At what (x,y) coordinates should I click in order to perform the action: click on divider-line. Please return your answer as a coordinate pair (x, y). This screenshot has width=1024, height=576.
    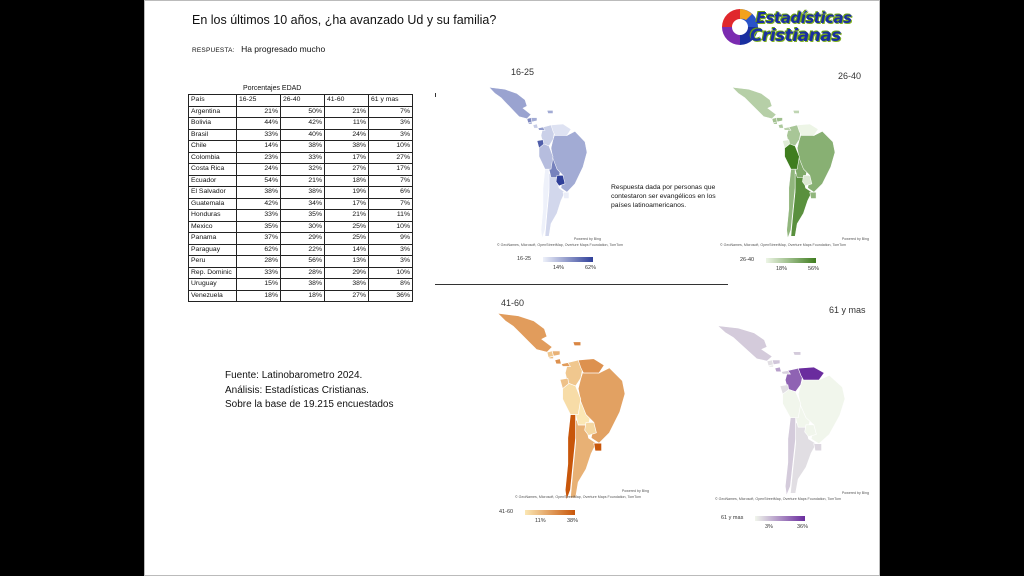
    Looking at the image, I should click on (581, 284).